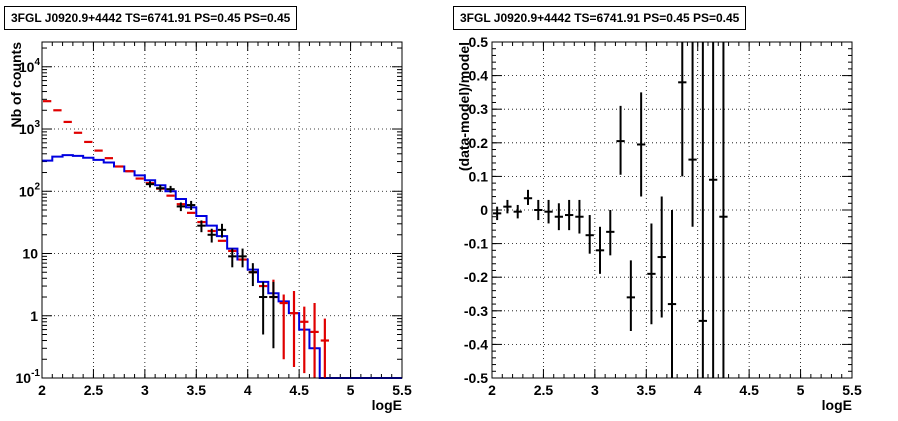 This screenshot has width=898, height=421. Describe the element at coordinates (387, 405) in the screenshot. I see `left-x-axis-label: logE` at that location.